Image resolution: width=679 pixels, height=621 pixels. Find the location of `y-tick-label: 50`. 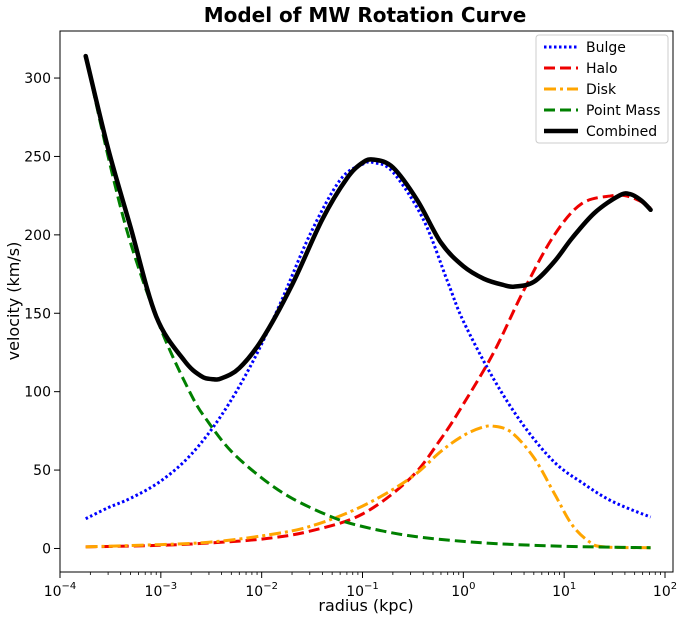

y-tick-label: 50 is located at coordinates (42, 471).